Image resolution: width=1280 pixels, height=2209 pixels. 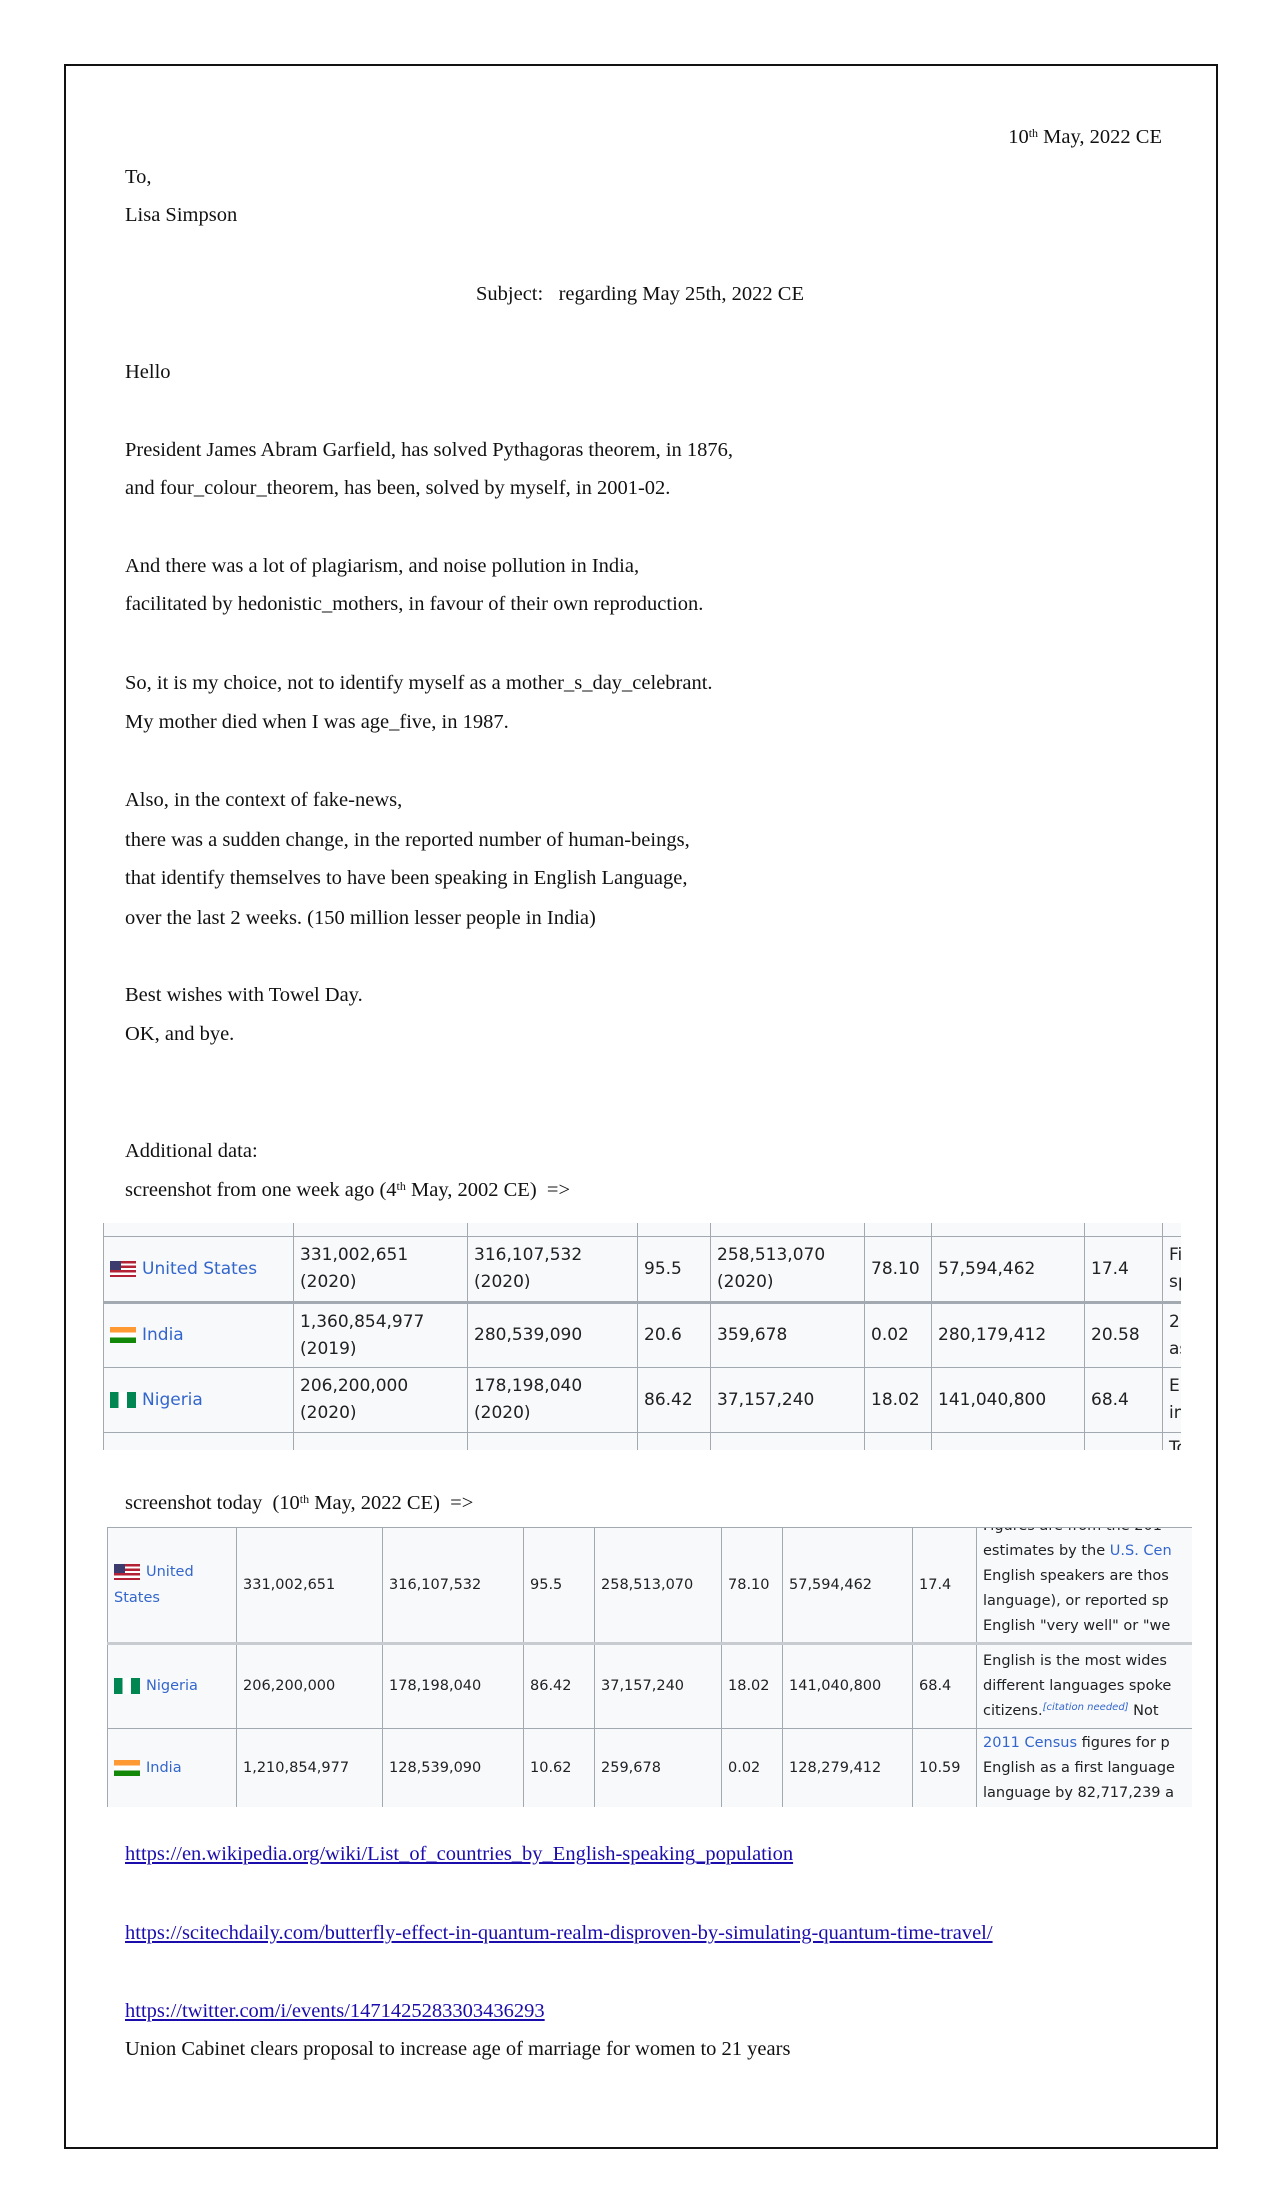 I want to click on table-cell: 20.58, so click(x=1123, y=1335).